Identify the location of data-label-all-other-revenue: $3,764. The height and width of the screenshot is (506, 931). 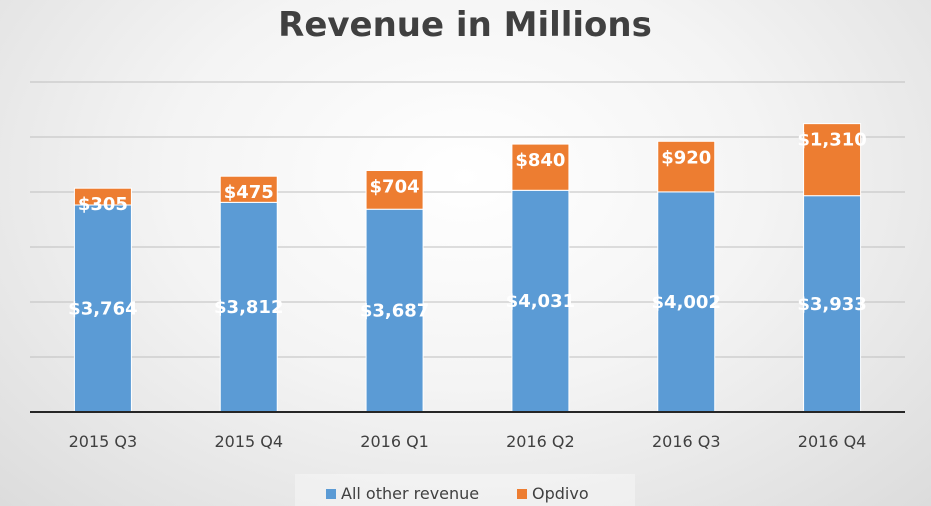
(102, 308).